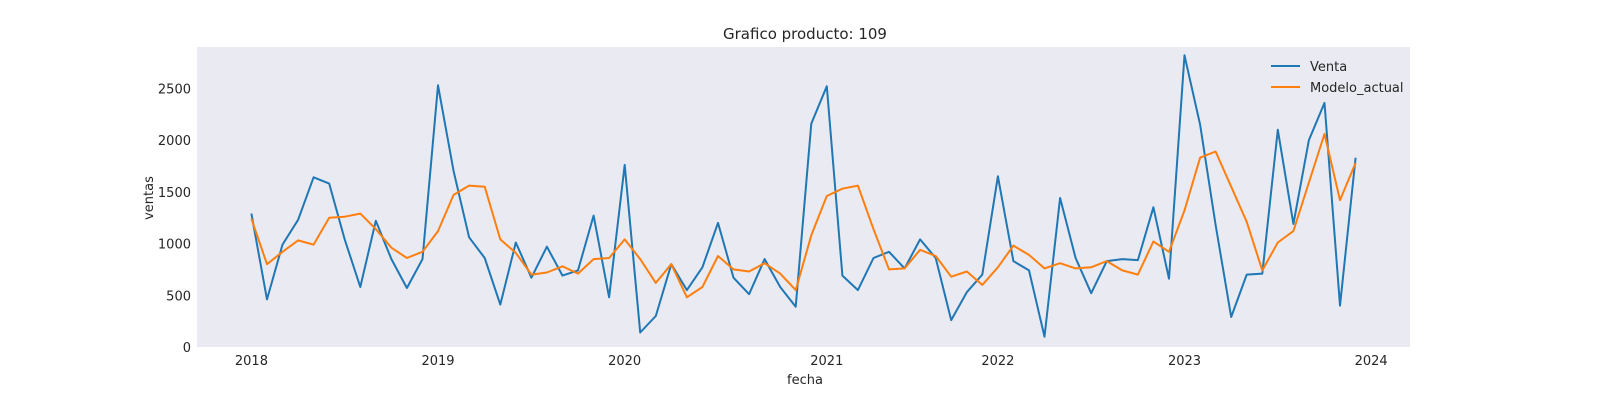 The image size is (1600, 404). Describe the element at coordinates (1357, 88) in the screenshot. I see `legend-label: Modelo_actual` at that location.